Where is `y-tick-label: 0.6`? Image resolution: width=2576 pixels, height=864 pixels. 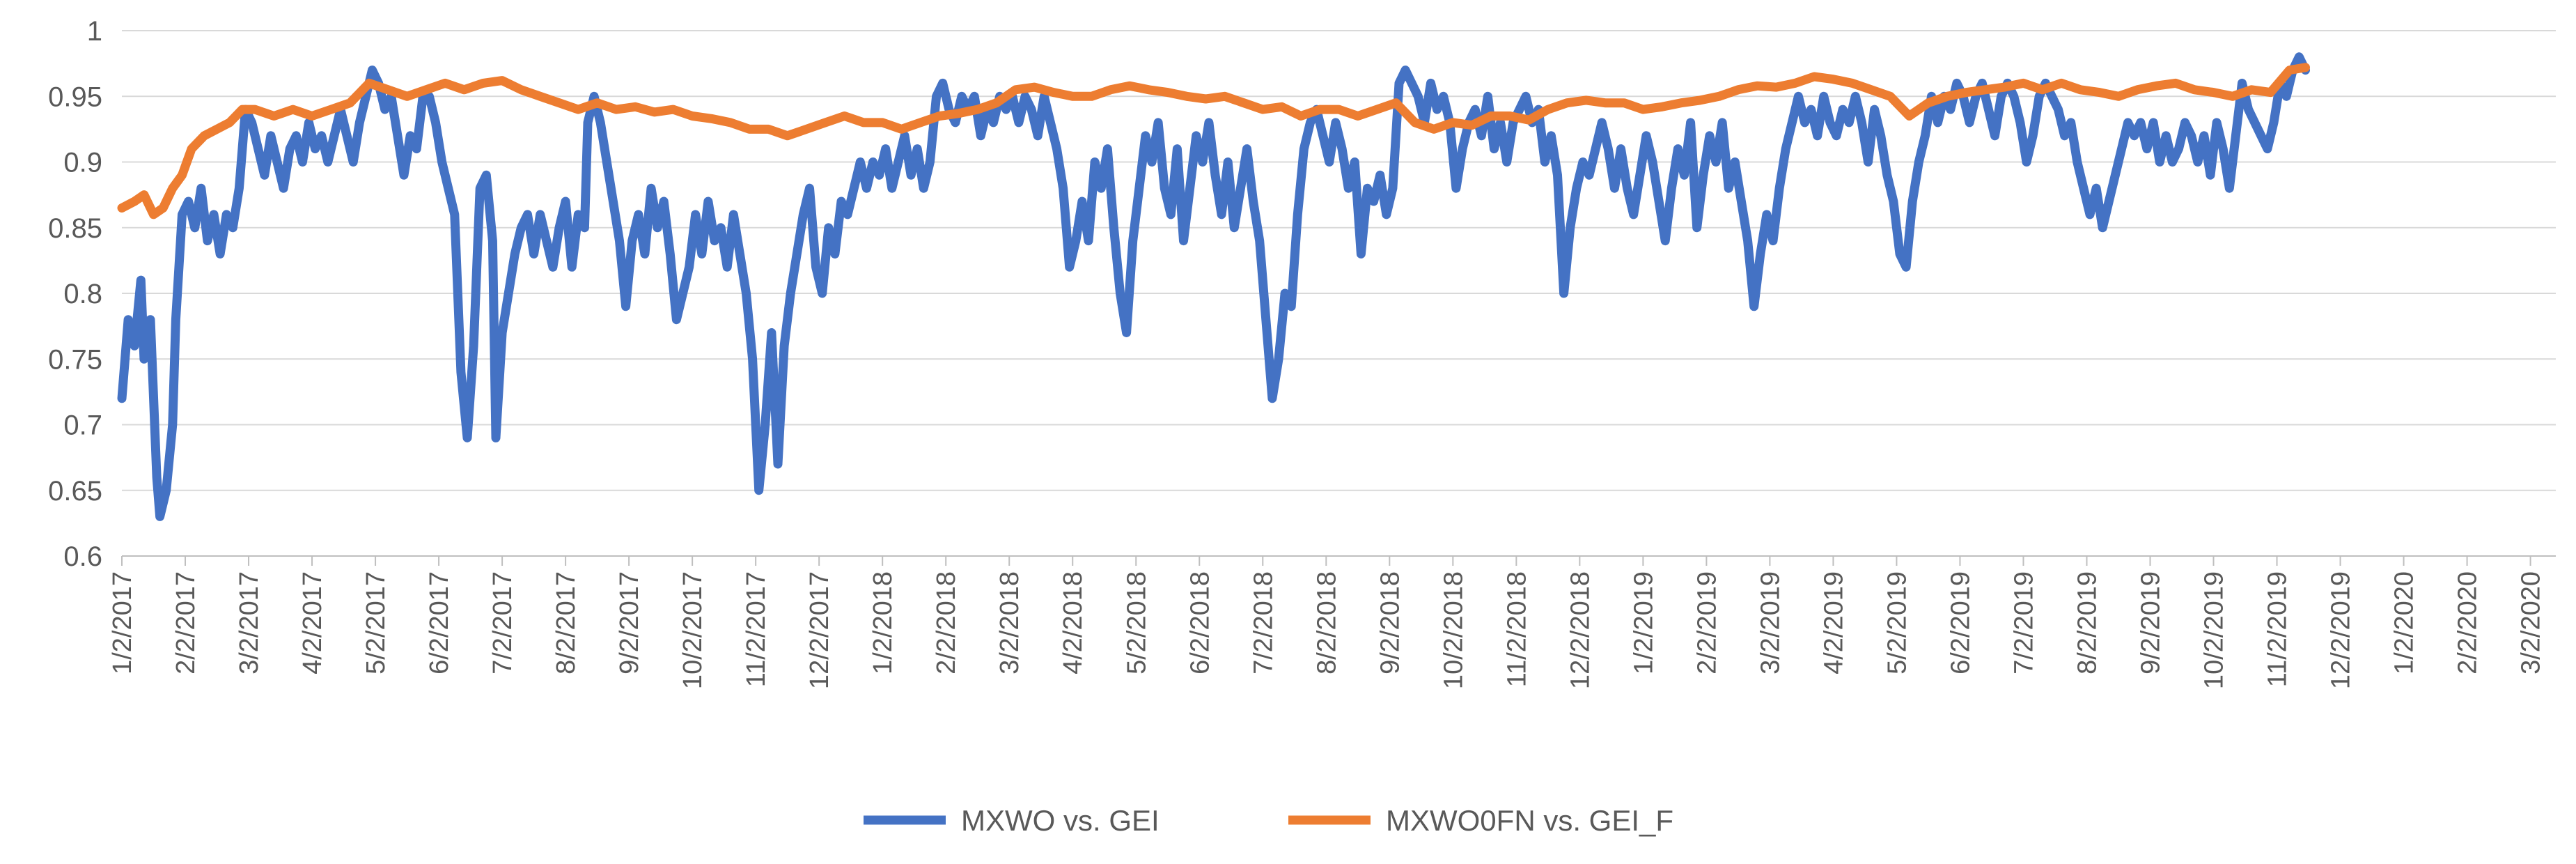 y-tick-label: 0.6 is located at coordinates (83, 556).